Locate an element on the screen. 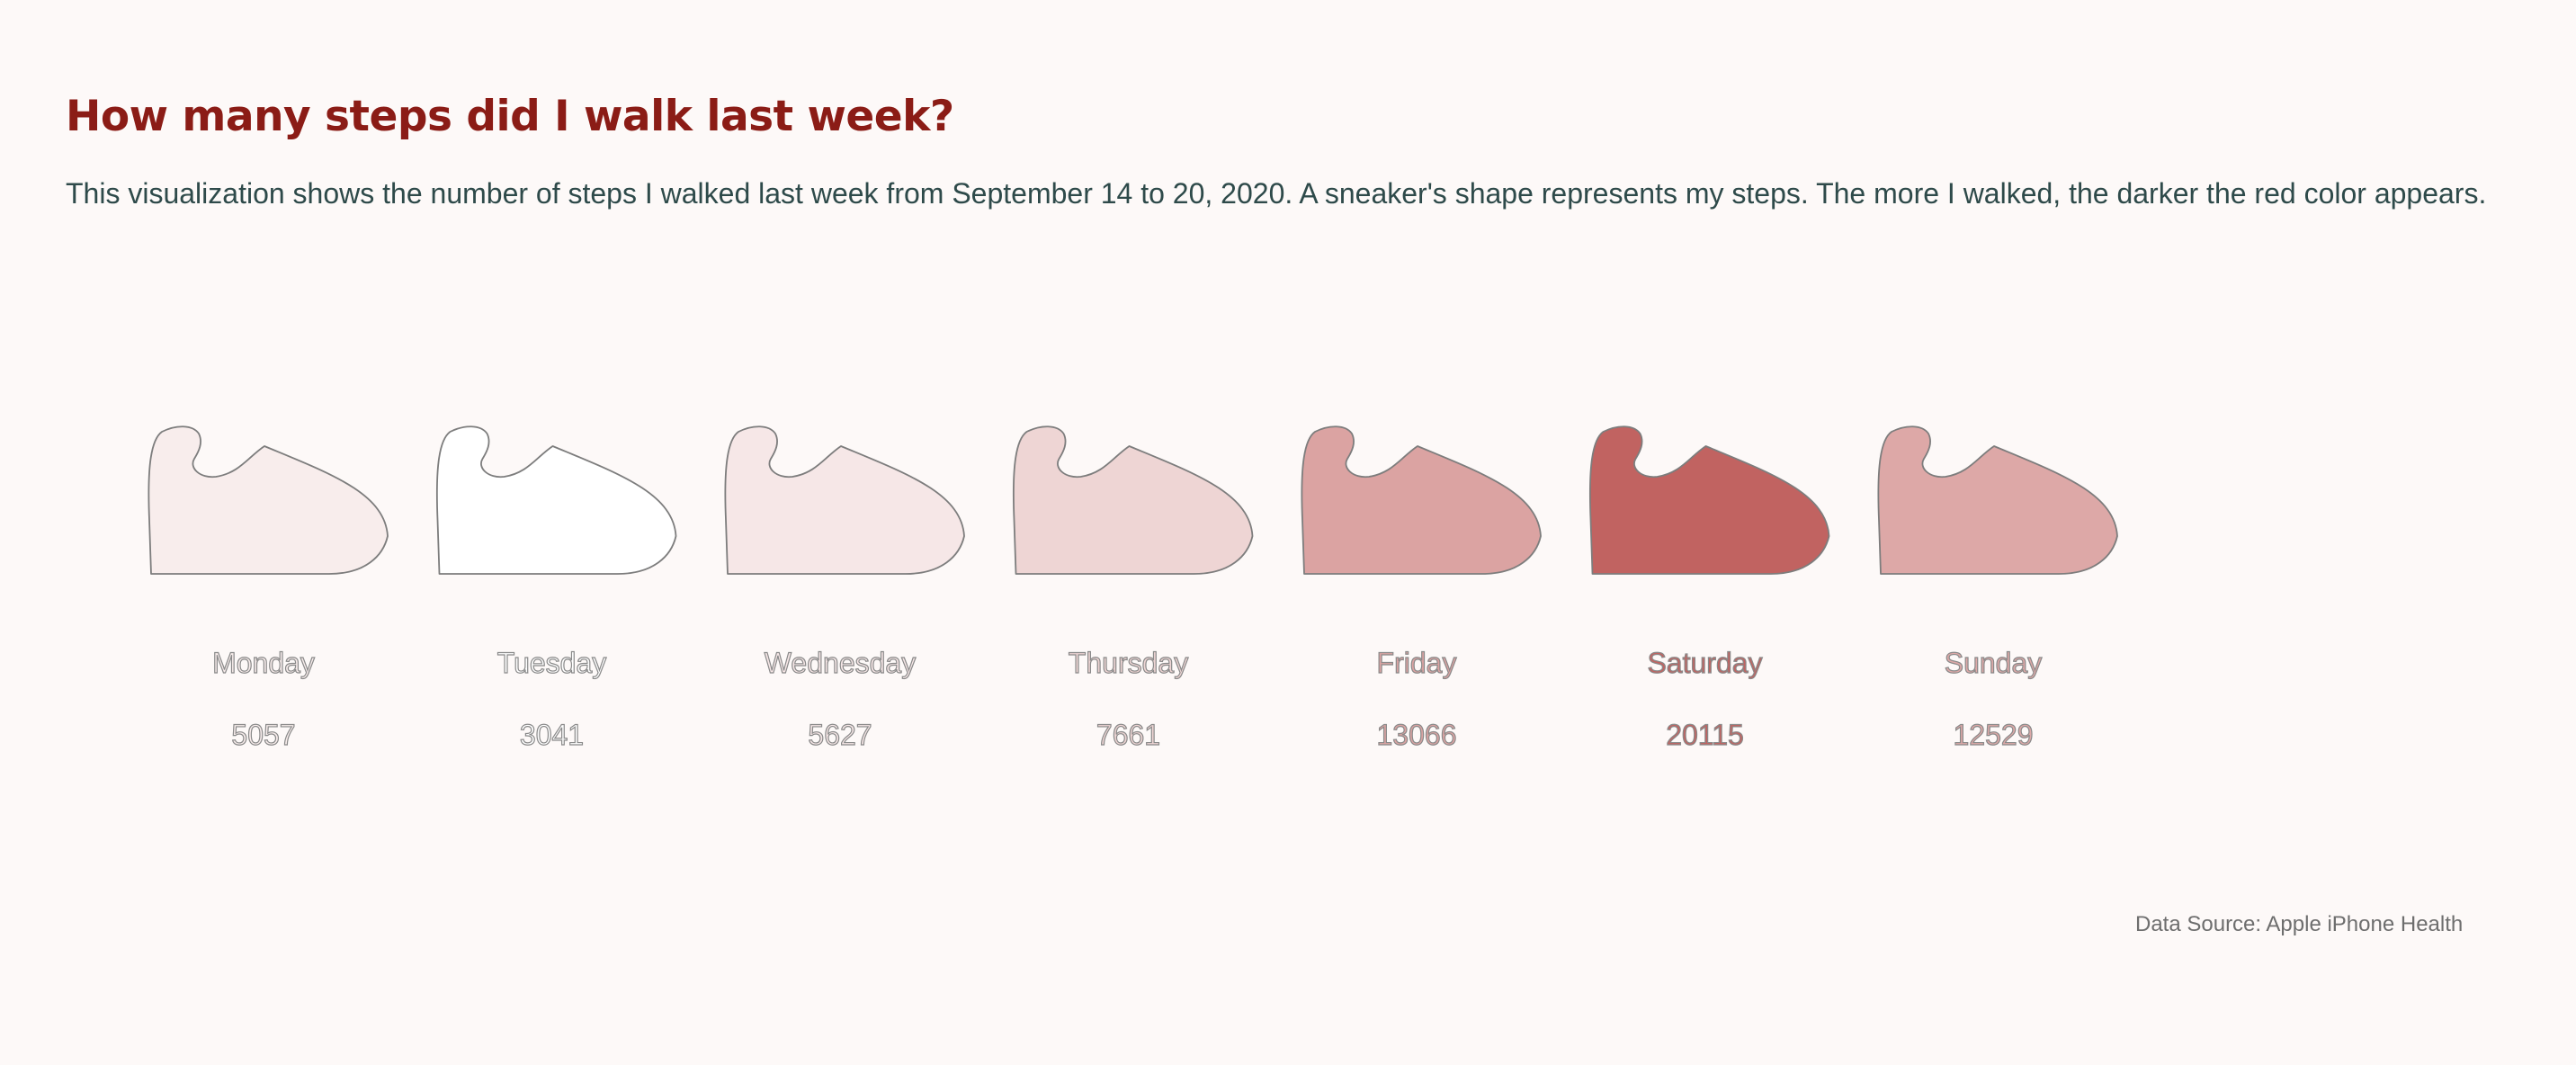 Image resolution: width=2576 pixels, height=1065 pixels. step-count-label: 12529 is located at coordinates (1994, 735).